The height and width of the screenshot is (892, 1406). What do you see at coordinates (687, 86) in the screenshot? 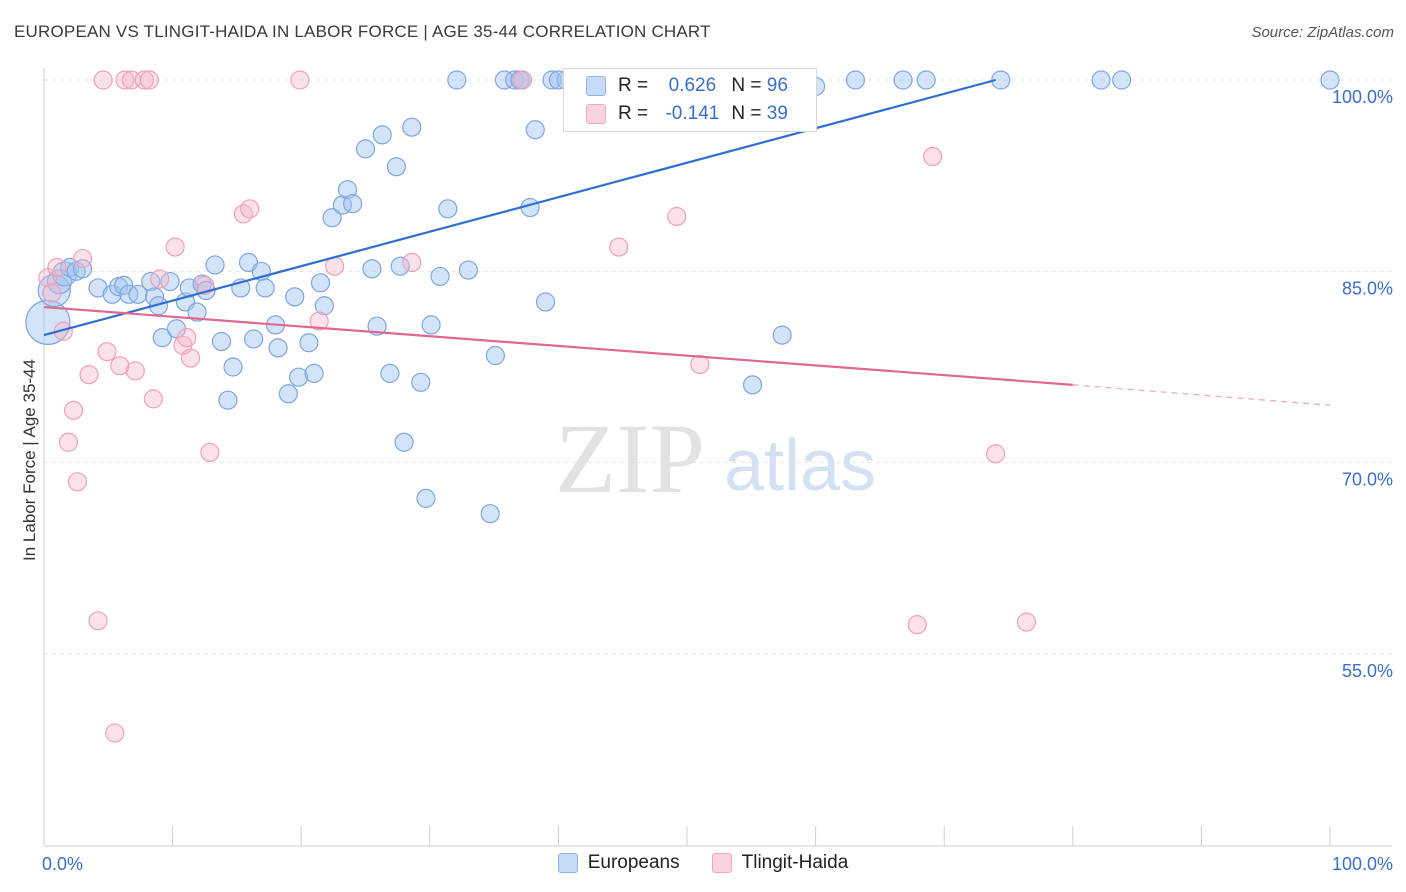
I see `legend-row-europeans: R = 0.626 N = 96` at bounding box center [687, 86].